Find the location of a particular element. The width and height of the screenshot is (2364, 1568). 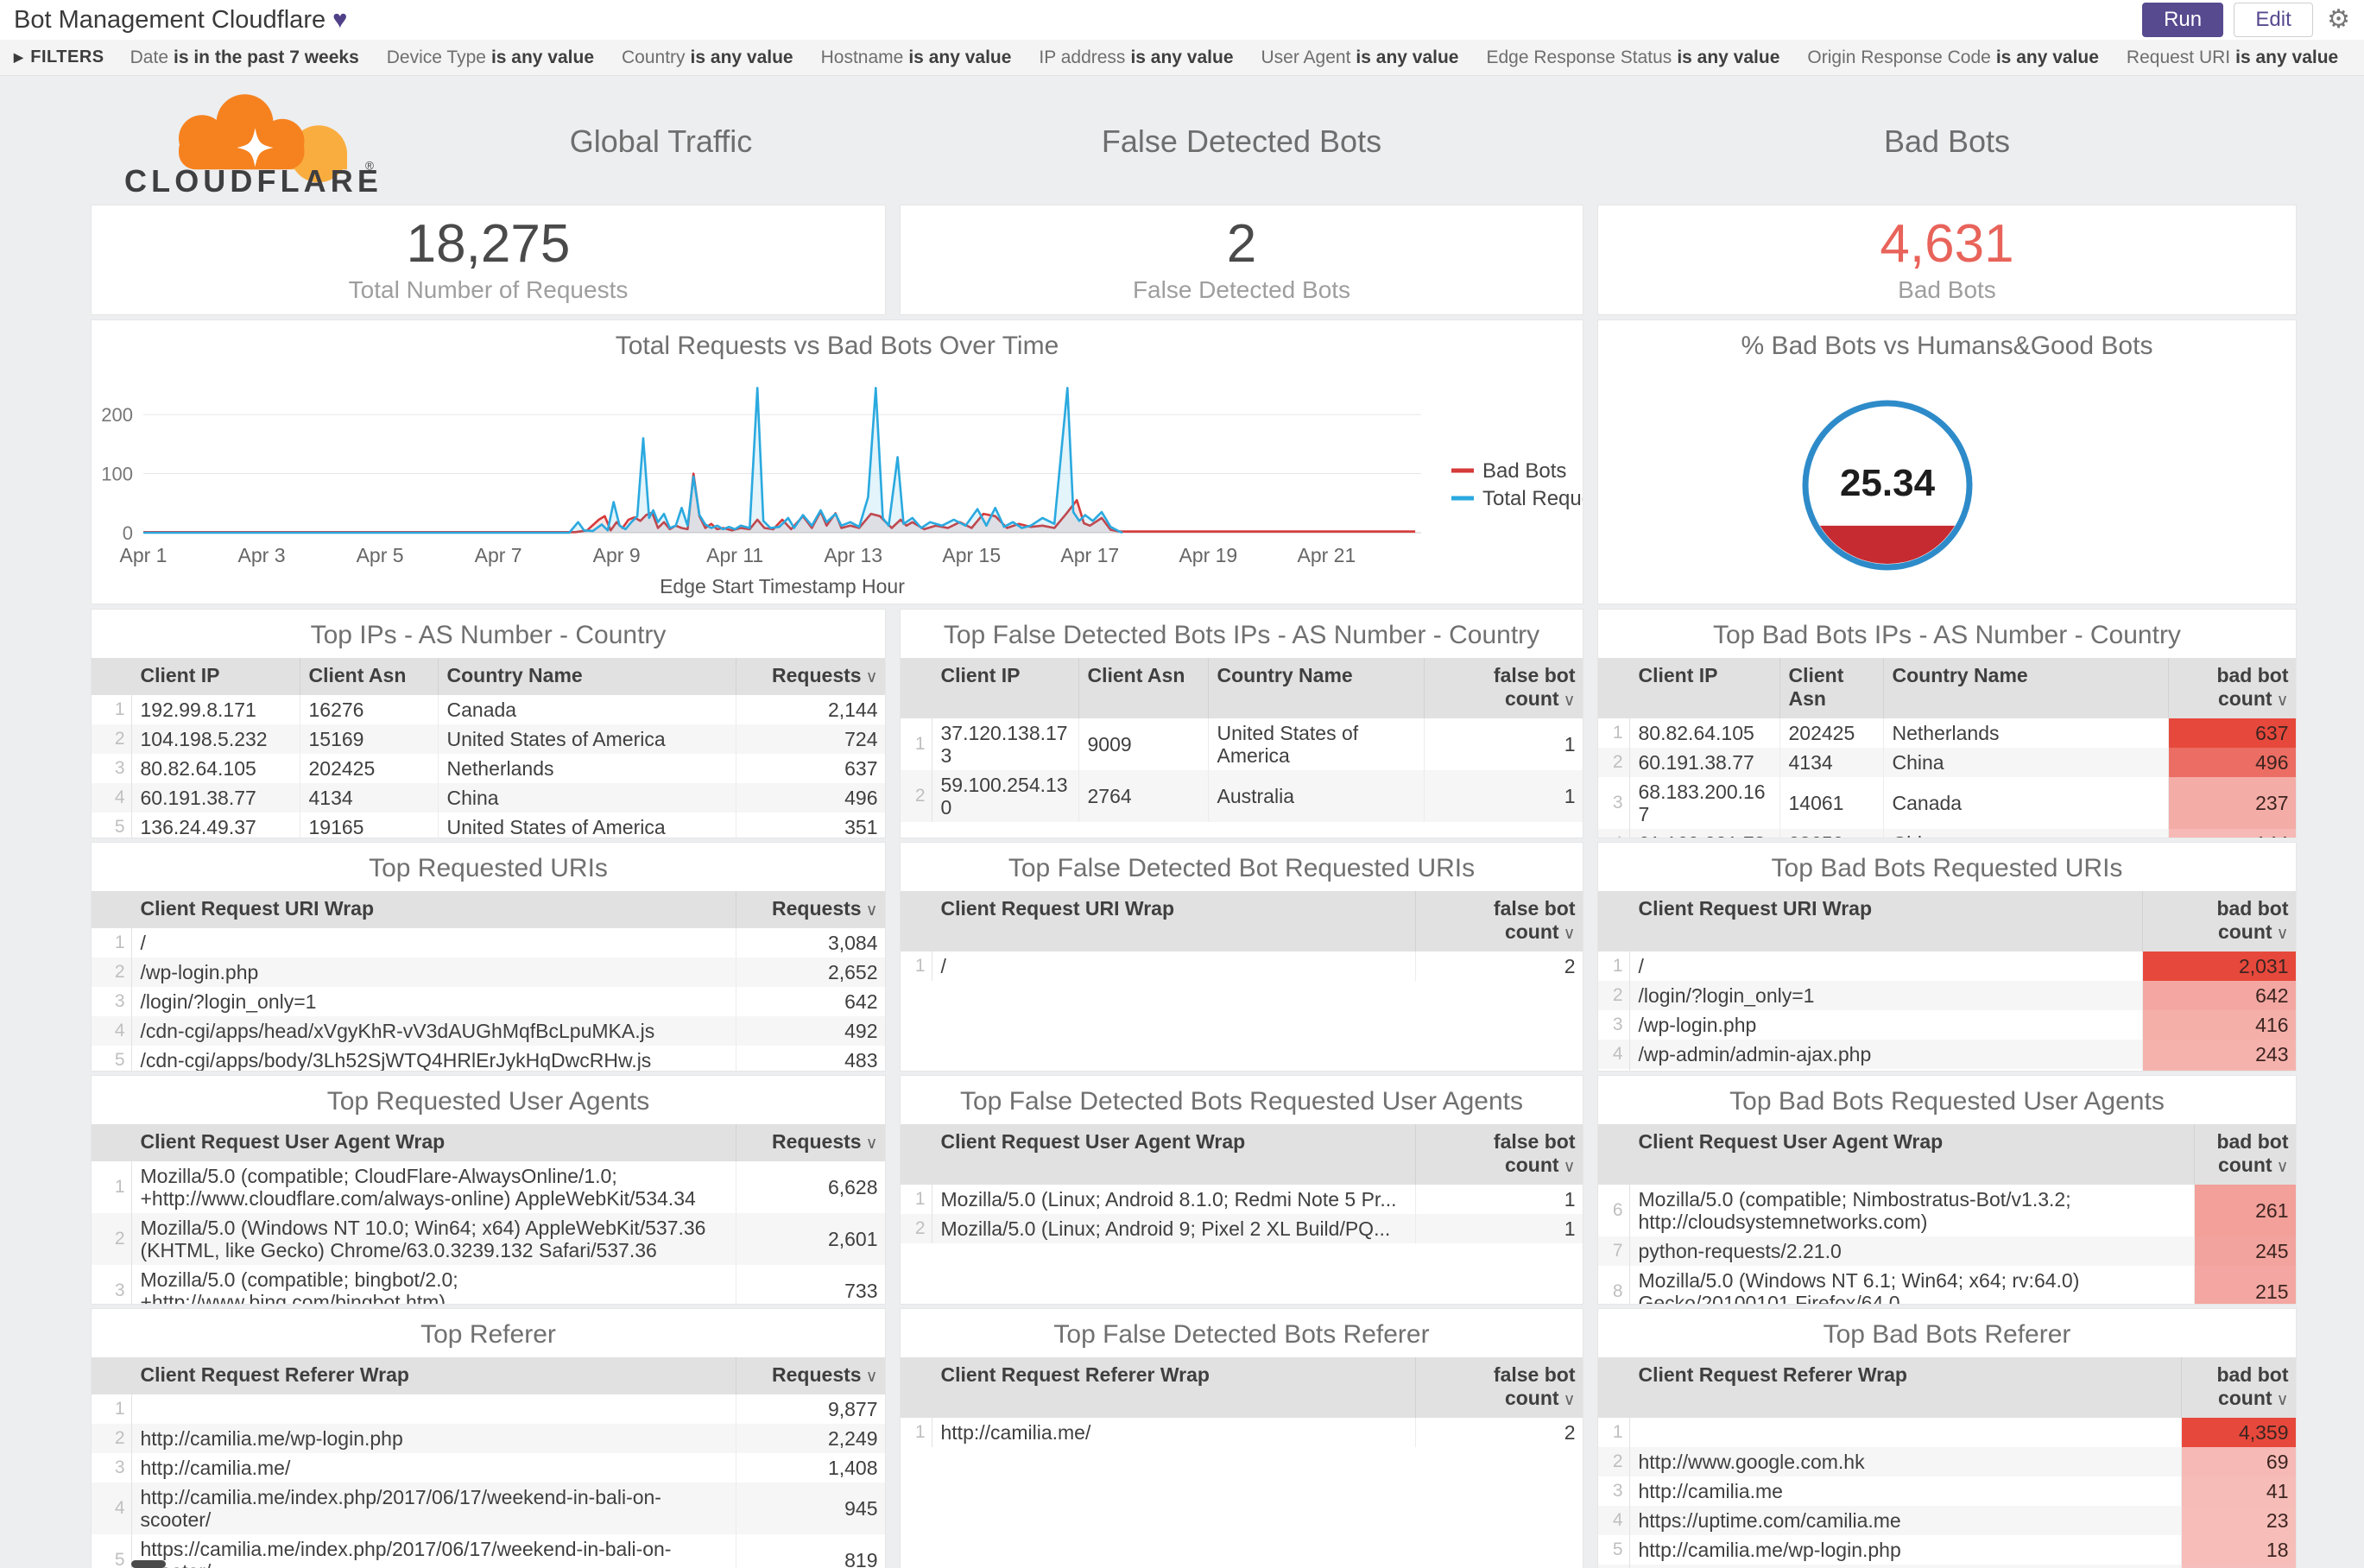

table-title: Top Bad Bots Referer is located at coordinates (1947, 1335).